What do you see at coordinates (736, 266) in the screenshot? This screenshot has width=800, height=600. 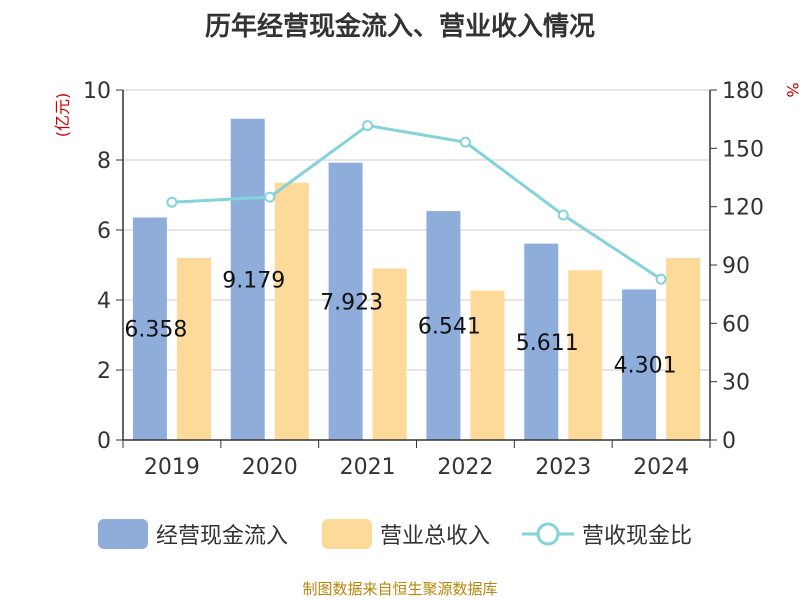 I see `y-right-tick-label: 90` at bounding box center [736, 266].